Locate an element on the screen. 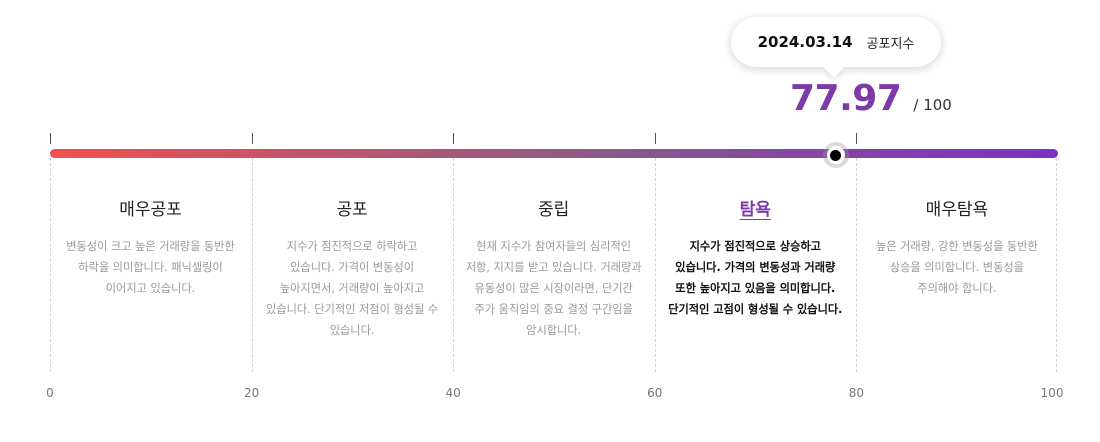 This screenshot has width=1100, height=442. gauge-marker-dot is located at coordinates (836, 155).